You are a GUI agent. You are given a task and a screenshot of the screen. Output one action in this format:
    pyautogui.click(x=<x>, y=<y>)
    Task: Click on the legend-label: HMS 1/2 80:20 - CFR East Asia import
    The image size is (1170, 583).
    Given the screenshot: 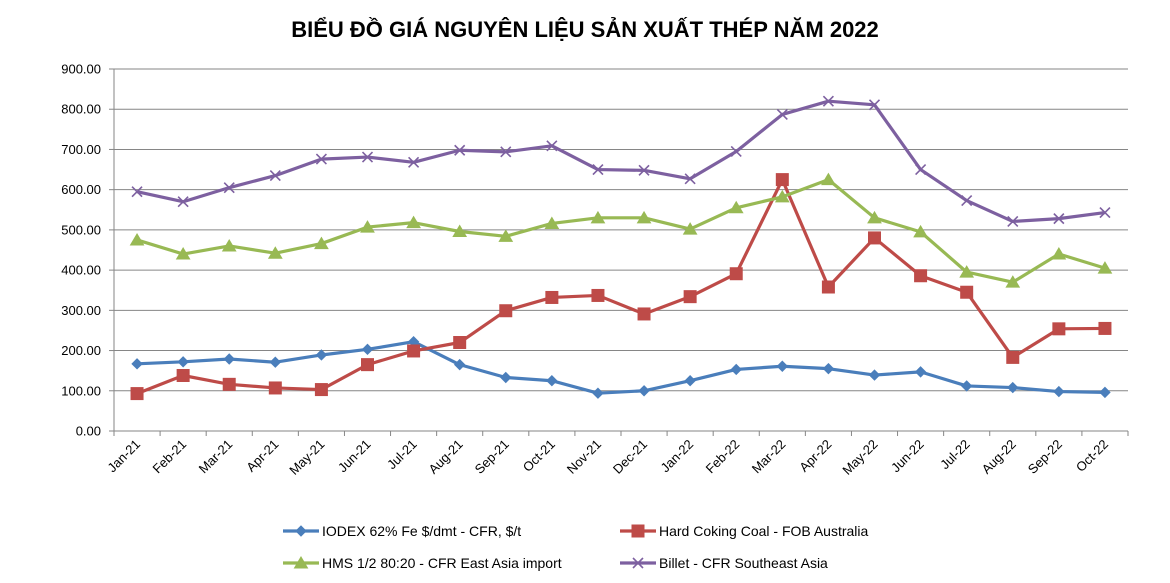 What is the action you would take?
    pyautogui.click(x=442, y=563)
    